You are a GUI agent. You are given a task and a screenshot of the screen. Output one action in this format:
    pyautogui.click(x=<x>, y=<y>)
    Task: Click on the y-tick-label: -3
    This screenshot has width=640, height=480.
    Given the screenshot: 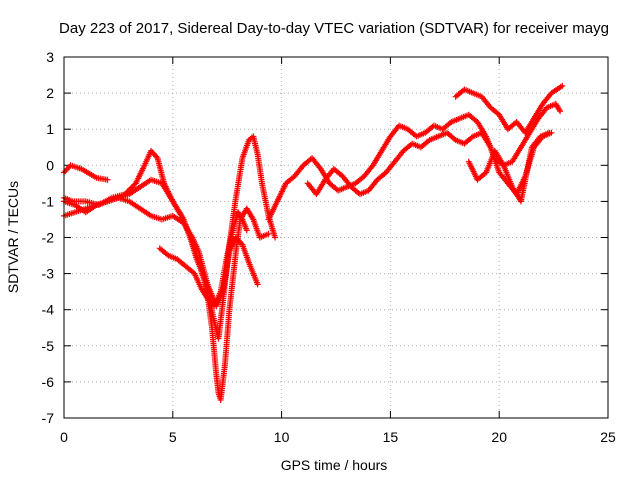 What is the action you would take?
    pyautogui.click(x=48, y=274)
    